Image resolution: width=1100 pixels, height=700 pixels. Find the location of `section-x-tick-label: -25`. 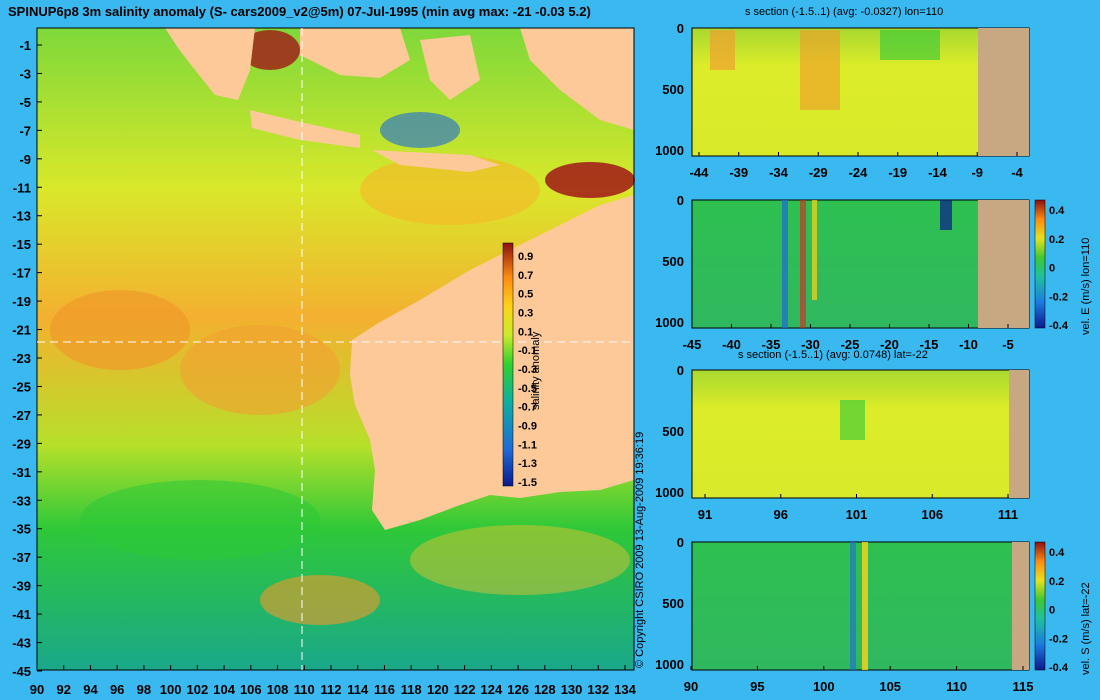

section-x-tick-label: -25 is located at coordinates (850, 344).